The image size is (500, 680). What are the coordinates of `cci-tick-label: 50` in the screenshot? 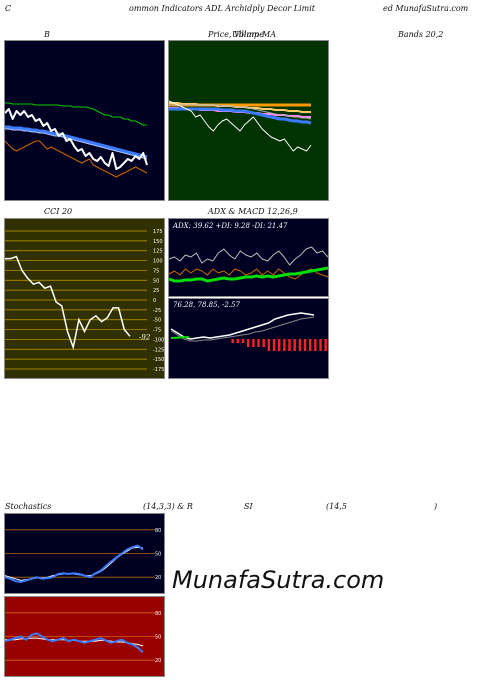 It's located at (156, 281).